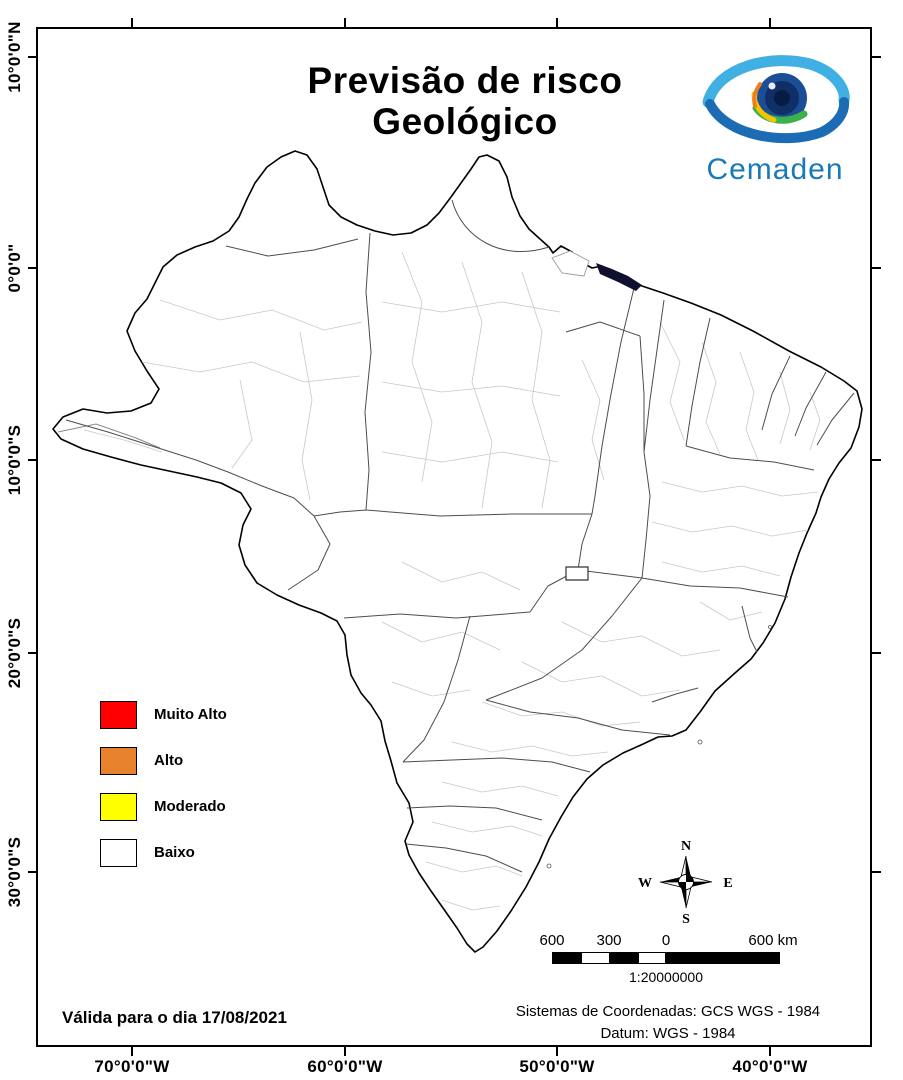 The width and height of the screenshot is (903, 1080). I want to click on scale-label-0: 0, so click(666, 940).